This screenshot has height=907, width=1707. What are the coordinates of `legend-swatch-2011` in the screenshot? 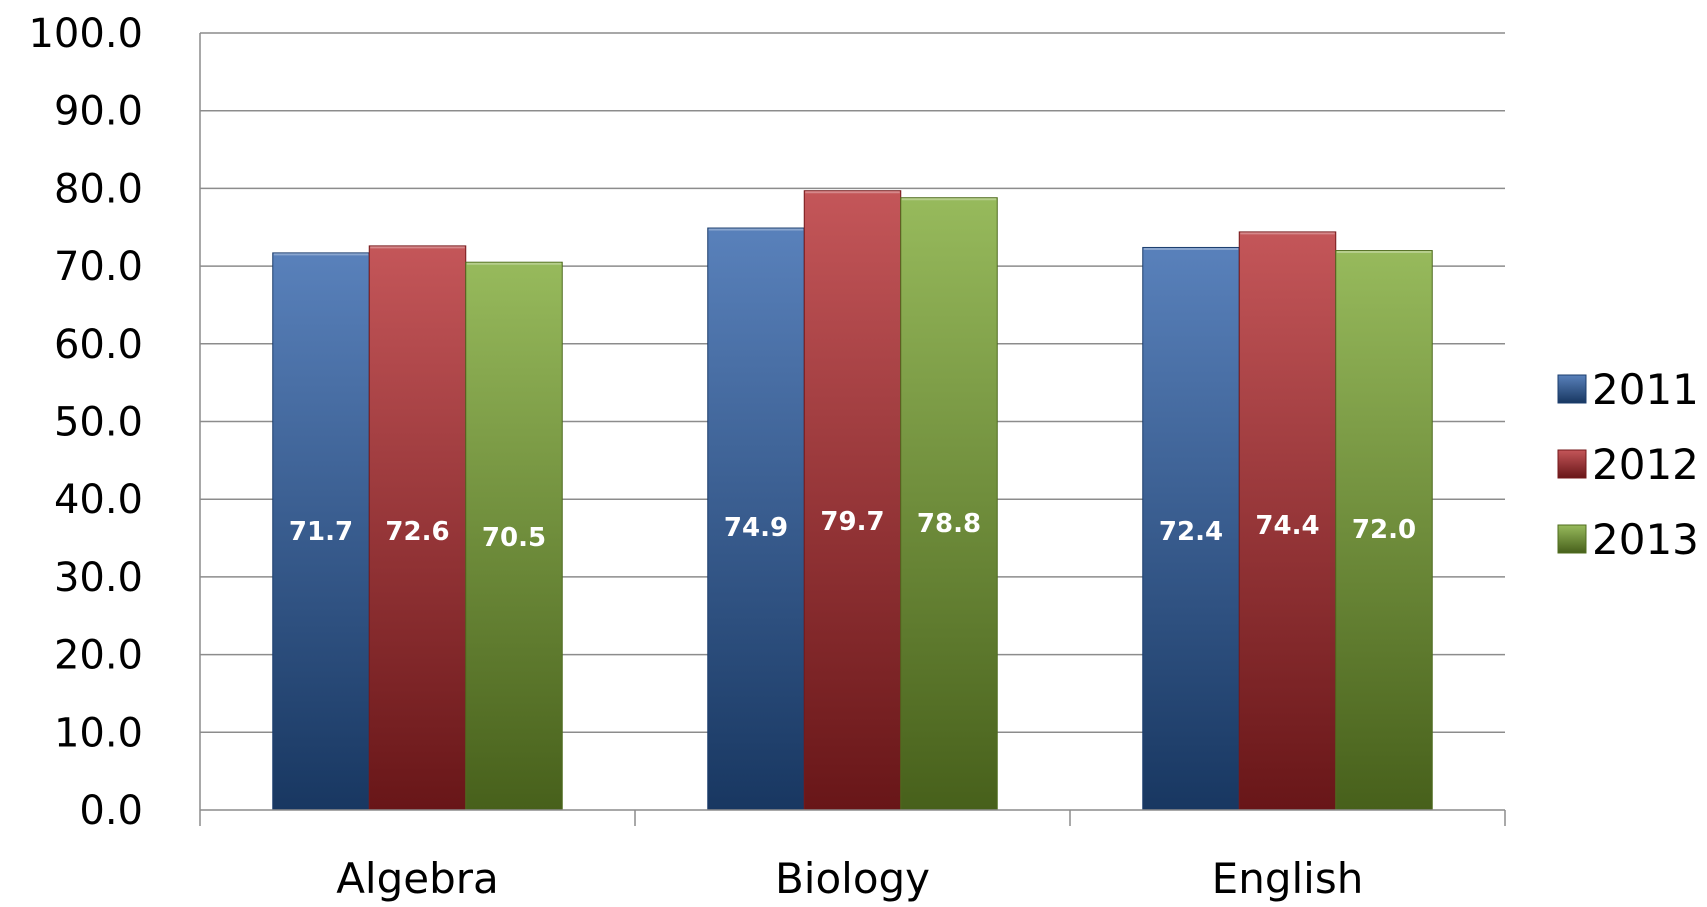 It's located at (1572, 389).